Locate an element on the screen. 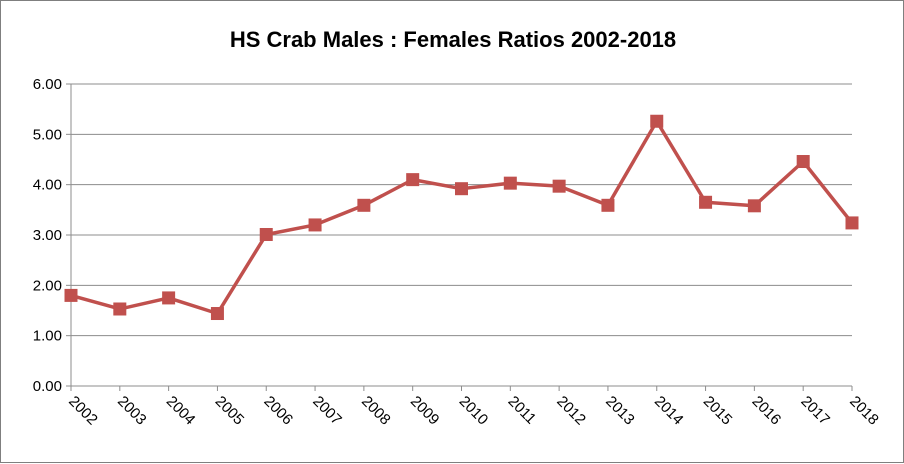 This screenshot has width=904, height=464. x-tick-label: 2012 is located at coordinates (571, 411).